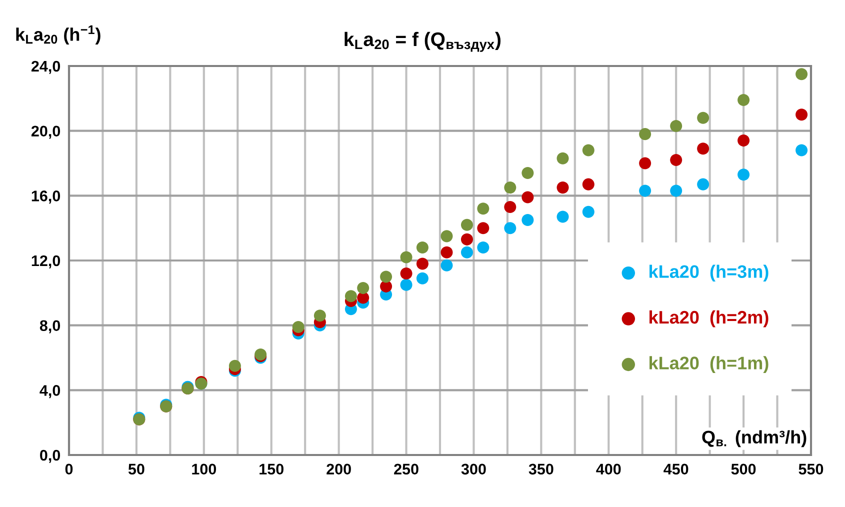  Describe the element at coordinates (338, 469) in the screenshot. I see `x-tick-label: 200` at that location.